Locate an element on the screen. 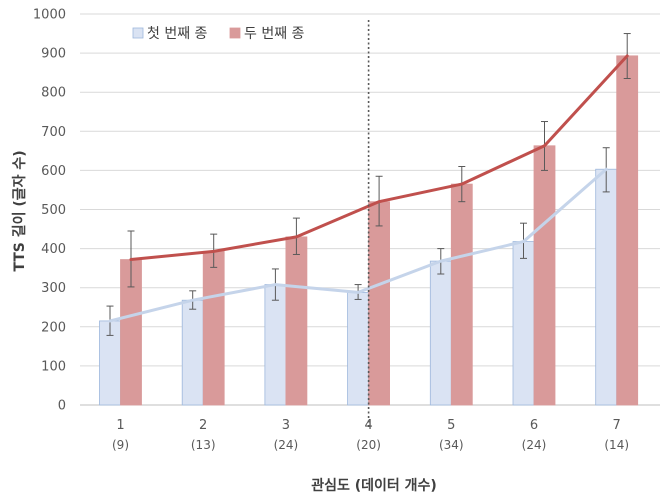  x-tick-sublabel: (14) is located at coordinates (616, 445).